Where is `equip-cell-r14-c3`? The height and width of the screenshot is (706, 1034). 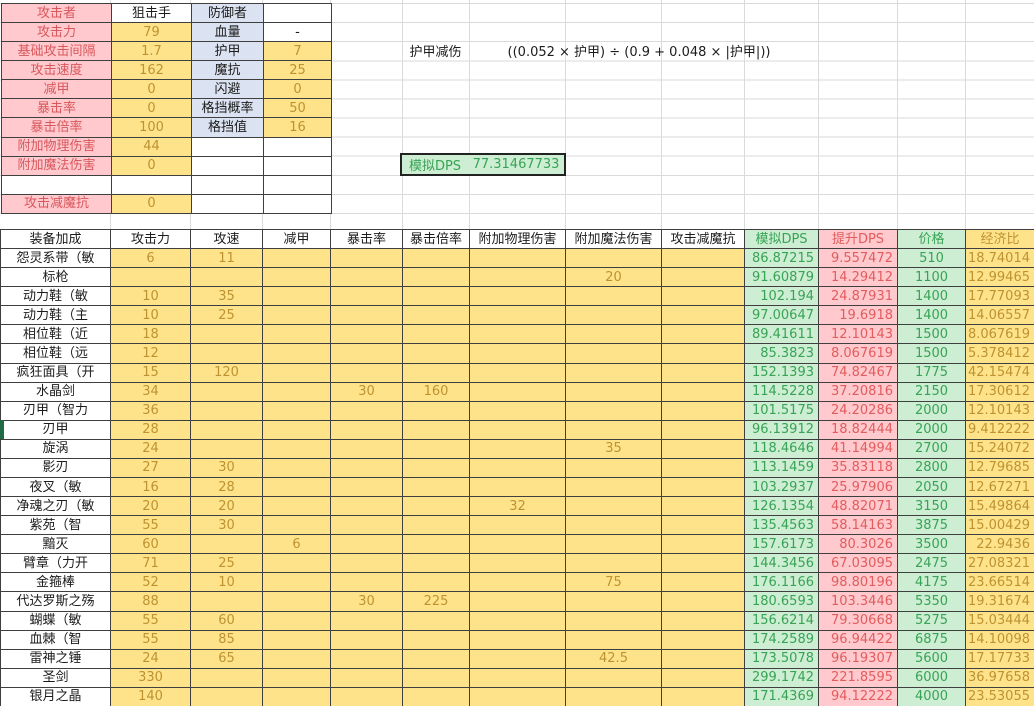
equip-cell-r14-c3 is located at coordinates (297, 526).